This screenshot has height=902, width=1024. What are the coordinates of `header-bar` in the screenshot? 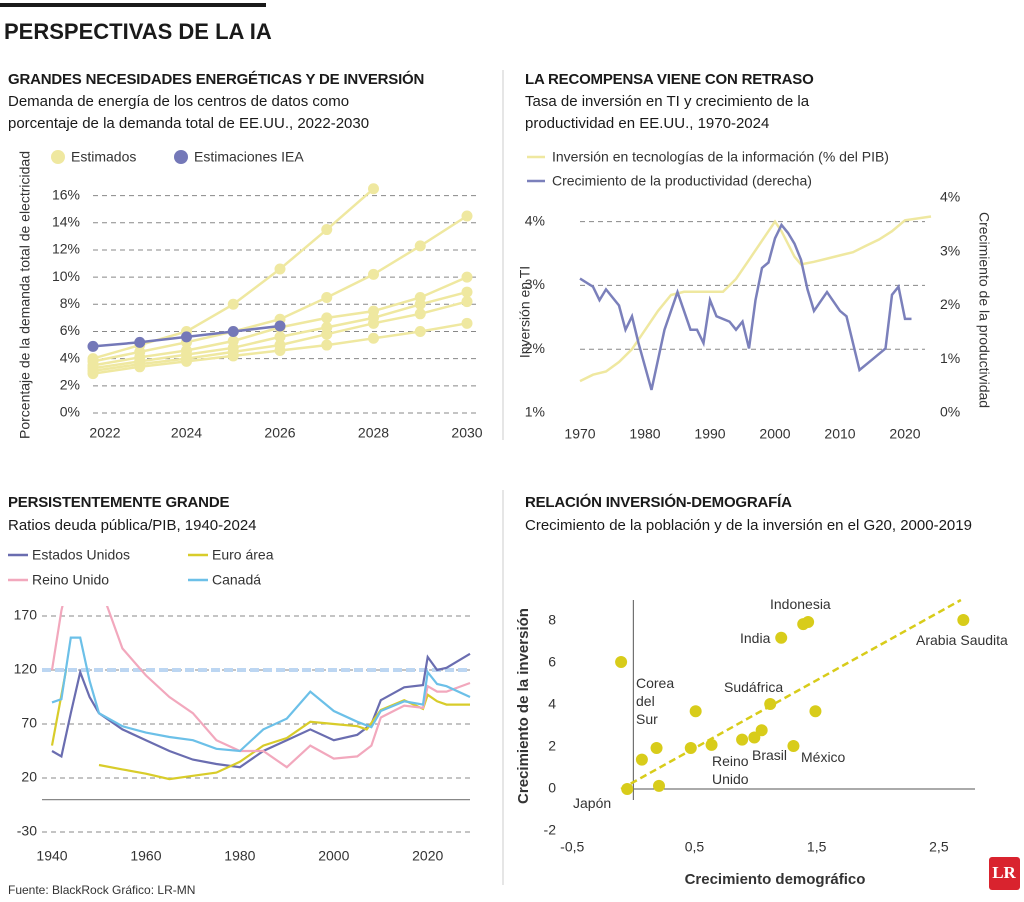 It's located at (133, 5).